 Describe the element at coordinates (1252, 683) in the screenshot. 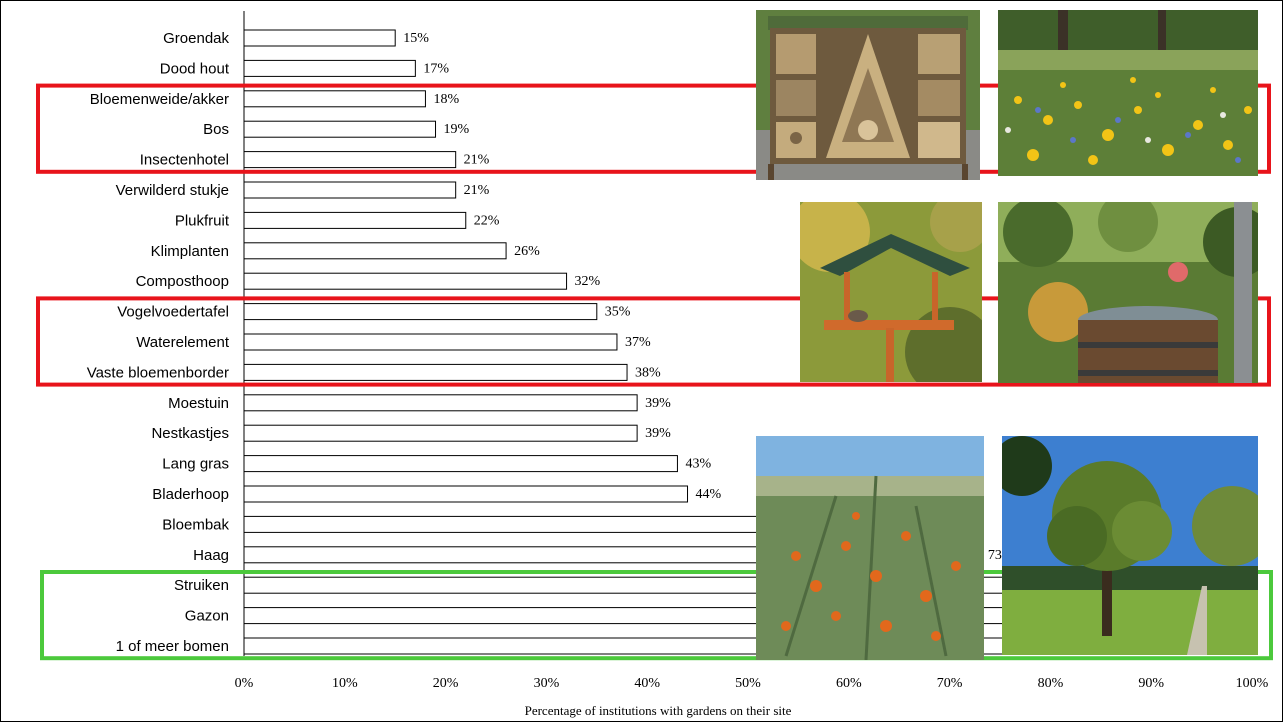

I see `x-tick-label: 100%` at that location.